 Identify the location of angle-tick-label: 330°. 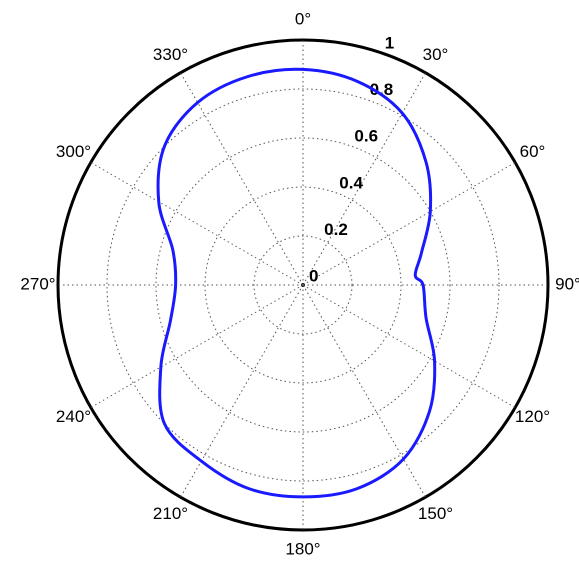
(170, 54).